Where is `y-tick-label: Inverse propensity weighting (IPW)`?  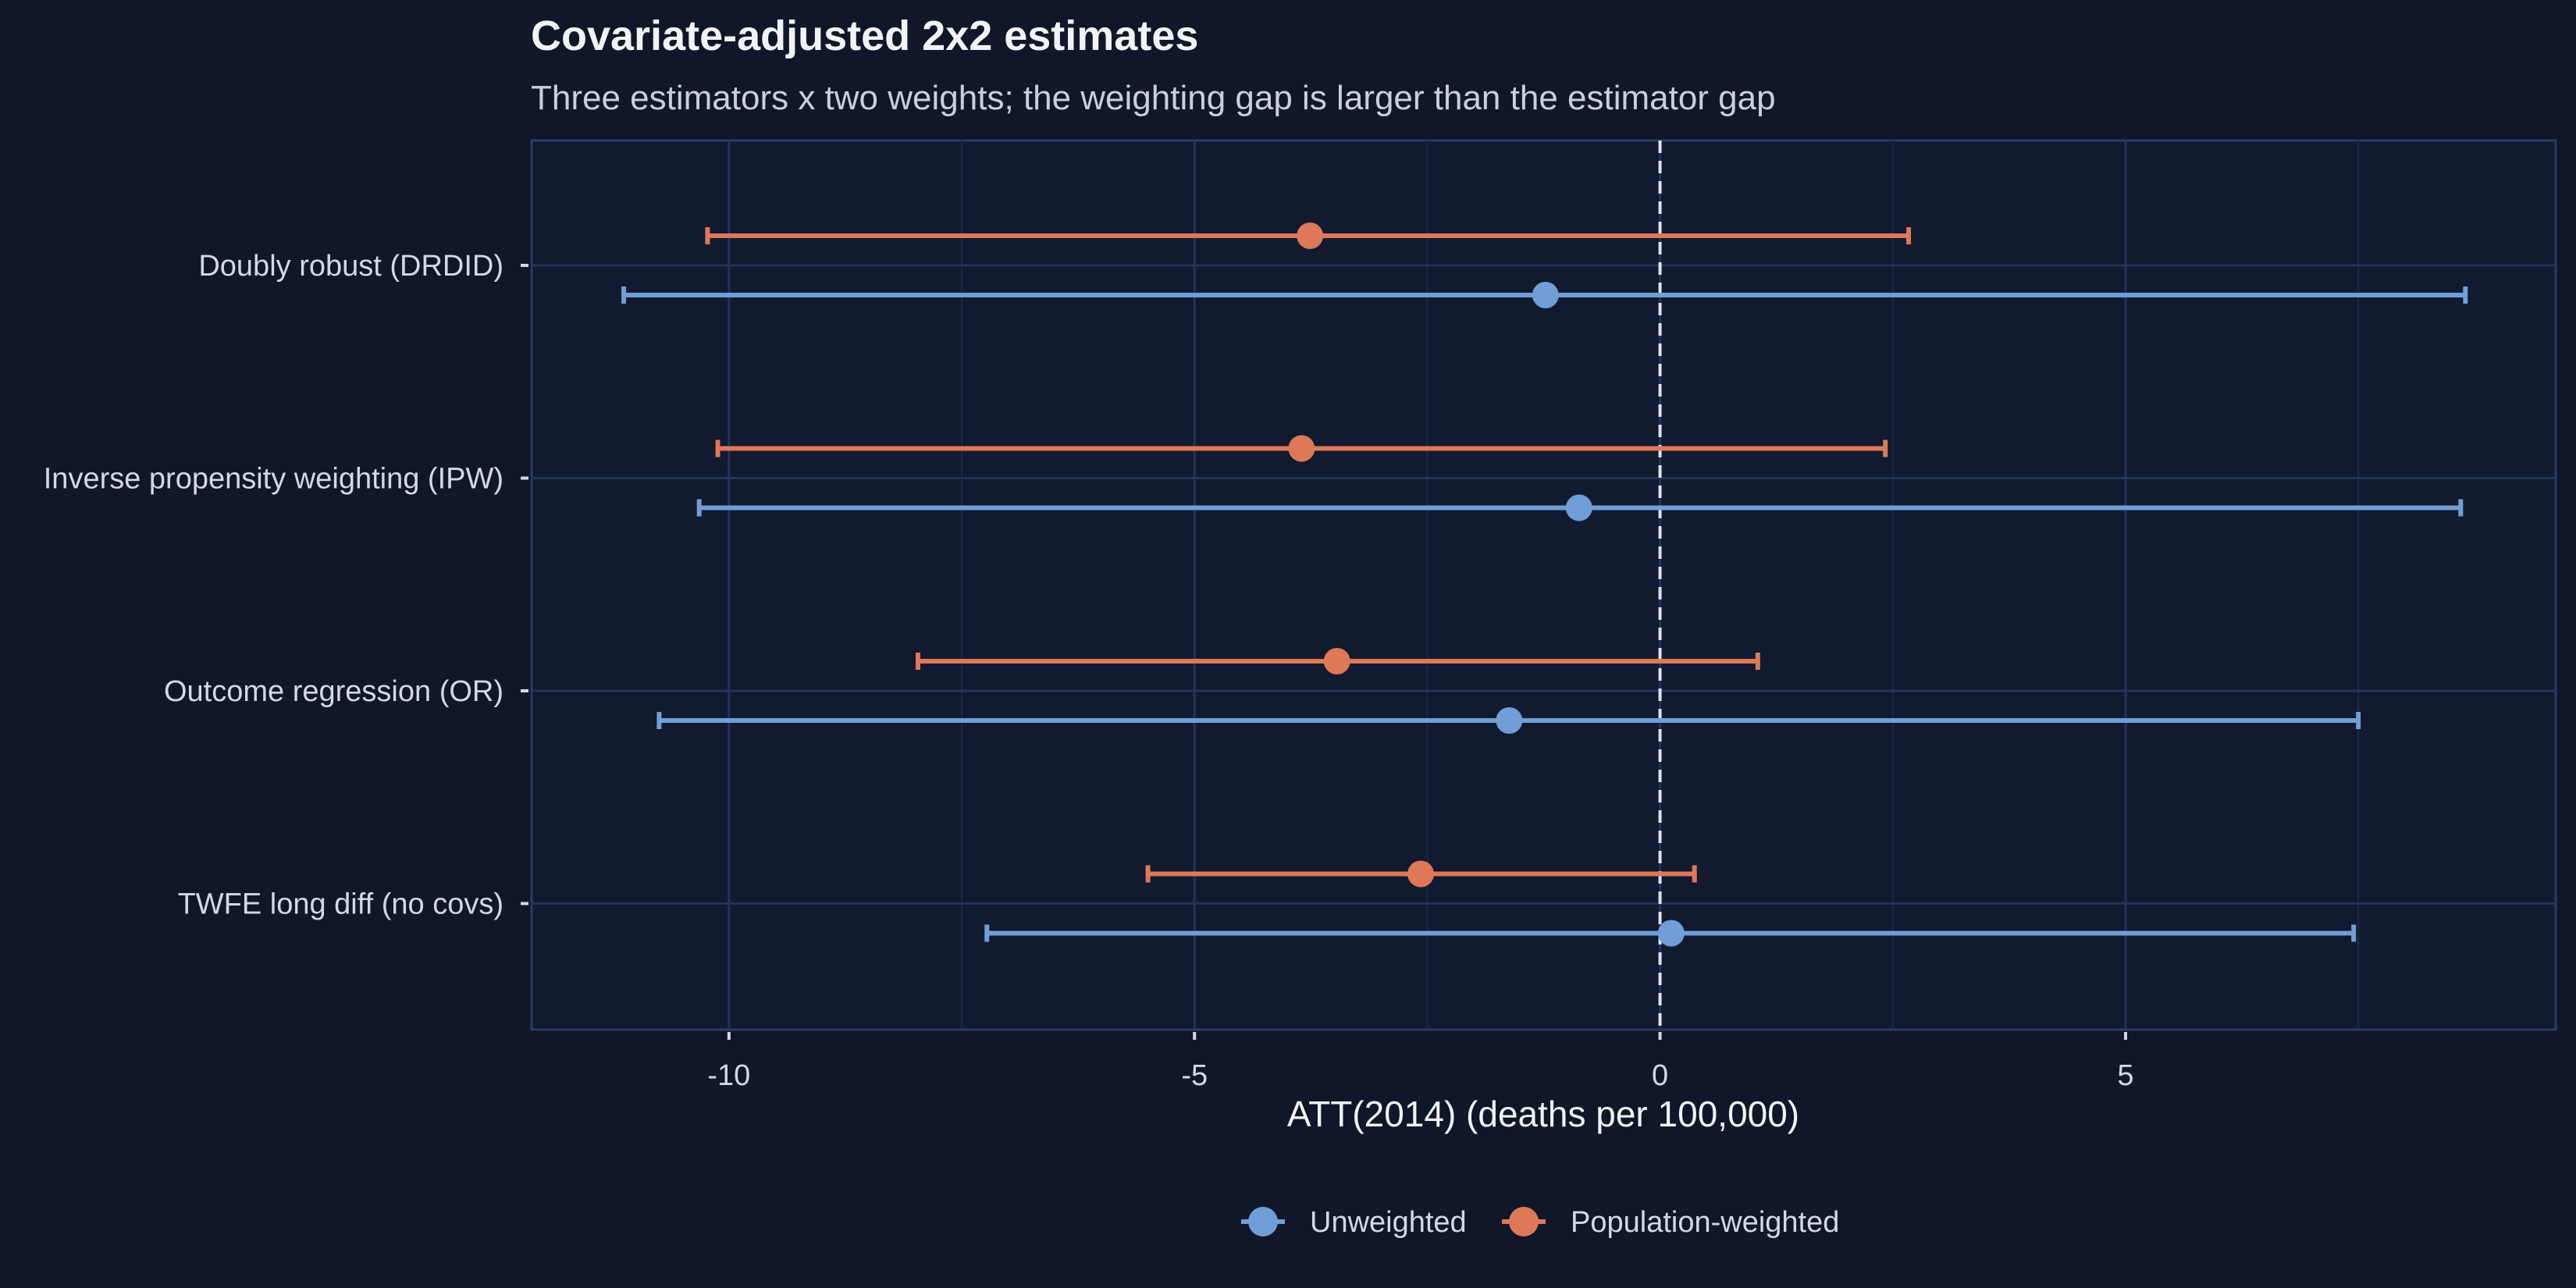
y-tick-label: Inverse propensity weighting (IPW) is located at coordinates (273, 479).